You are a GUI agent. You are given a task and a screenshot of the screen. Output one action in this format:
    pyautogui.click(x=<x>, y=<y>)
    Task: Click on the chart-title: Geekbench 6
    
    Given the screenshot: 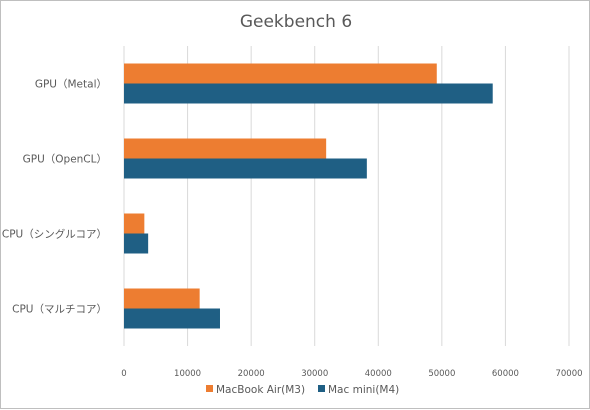 What is the action you would take?
    pyautogui.click(x=296, y=22)
    